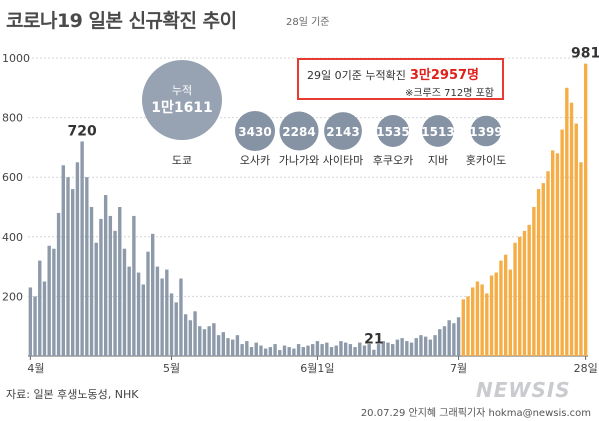 This screenshot has height=421, width=599. What do you see at coordinates (523, 390) in the screenshot?
I see `newsis-logo: NEWSIS` at bounding box center [523, 390].